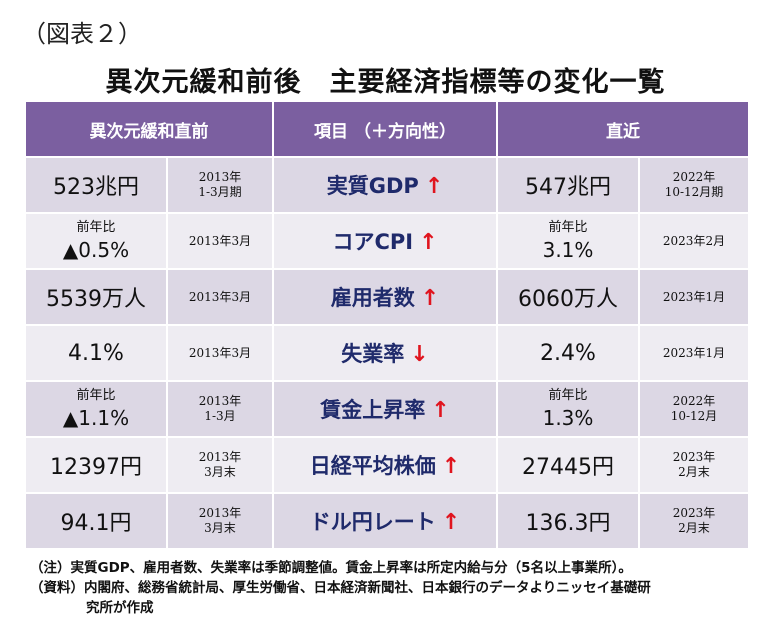  I want to click on header-recent: 直近, so click(623, 129).